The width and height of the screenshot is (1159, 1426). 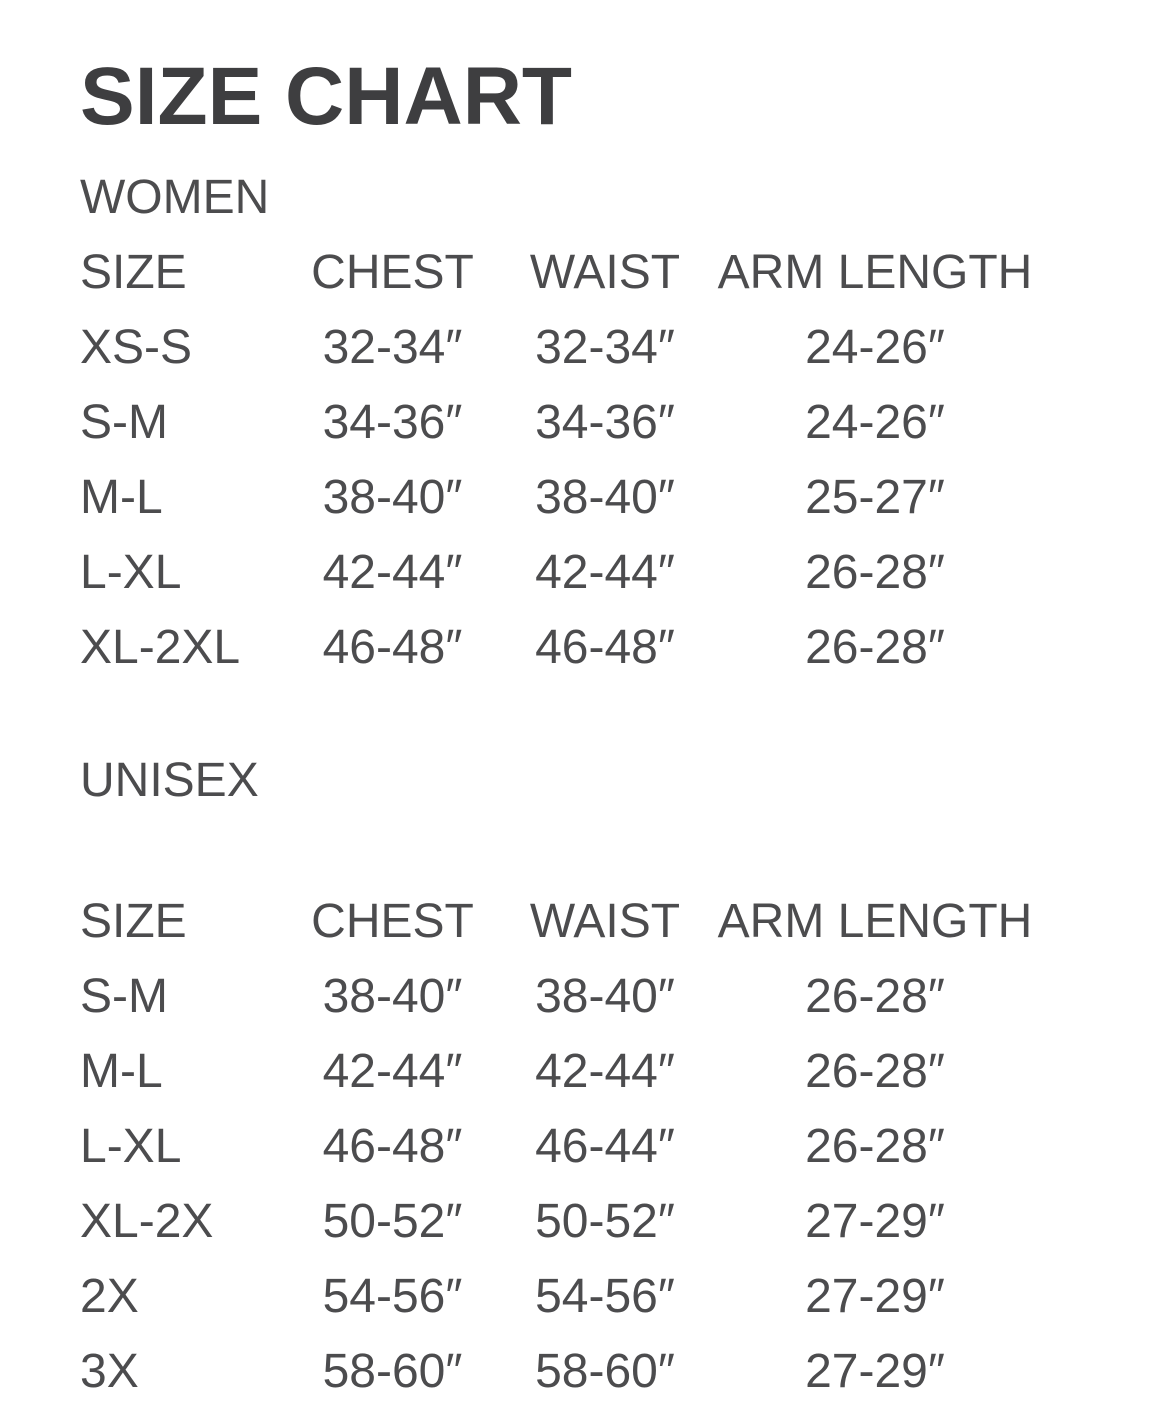 I want to click on table-row: 2X 54-56″ 54-56″ 27-29″, so click(x=565, y=1296).